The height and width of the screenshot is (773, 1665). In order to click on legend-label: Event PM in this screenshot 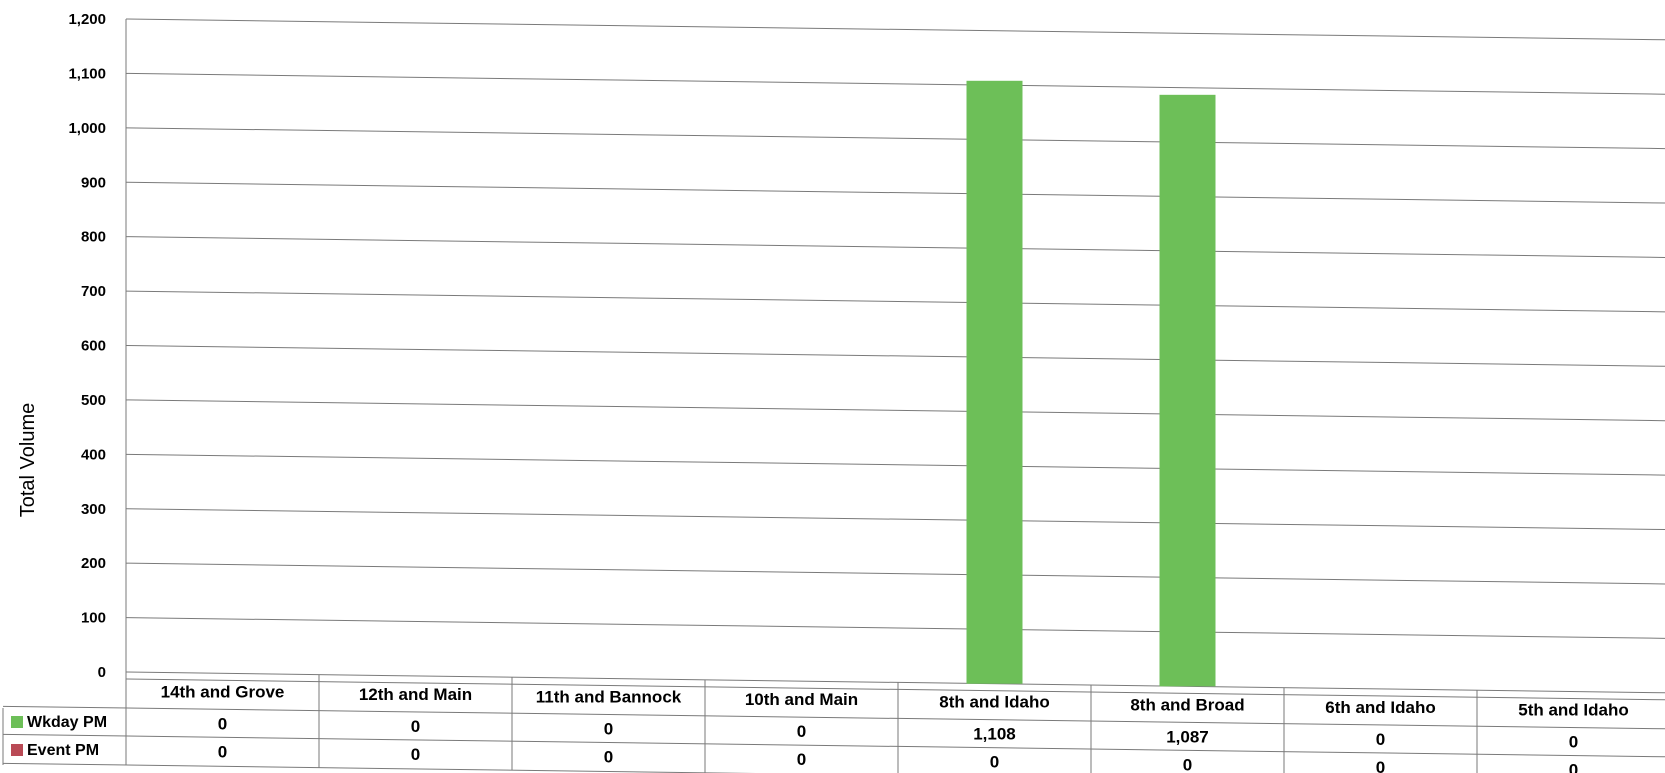, I will do `click(63, 750)`.